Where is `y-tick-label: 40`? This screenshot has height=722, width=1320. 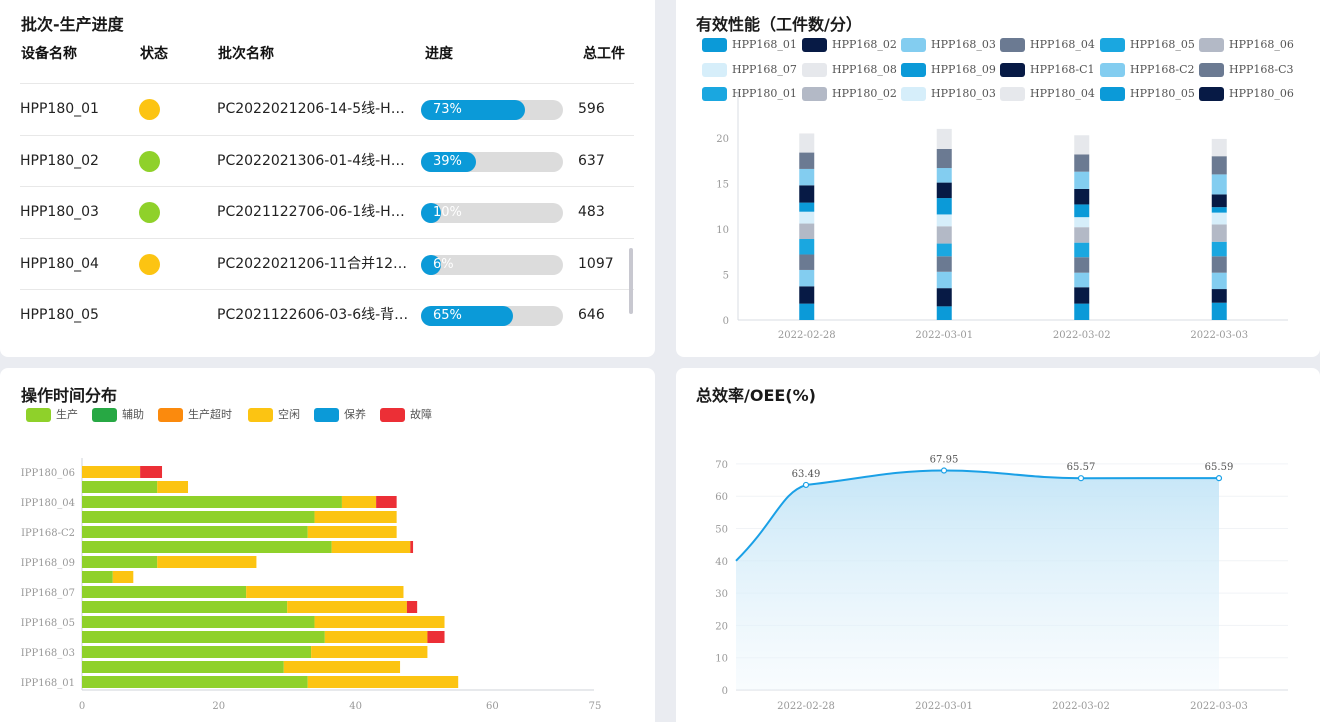 y-tick-label: 40 is located at coordinates (721, 562).